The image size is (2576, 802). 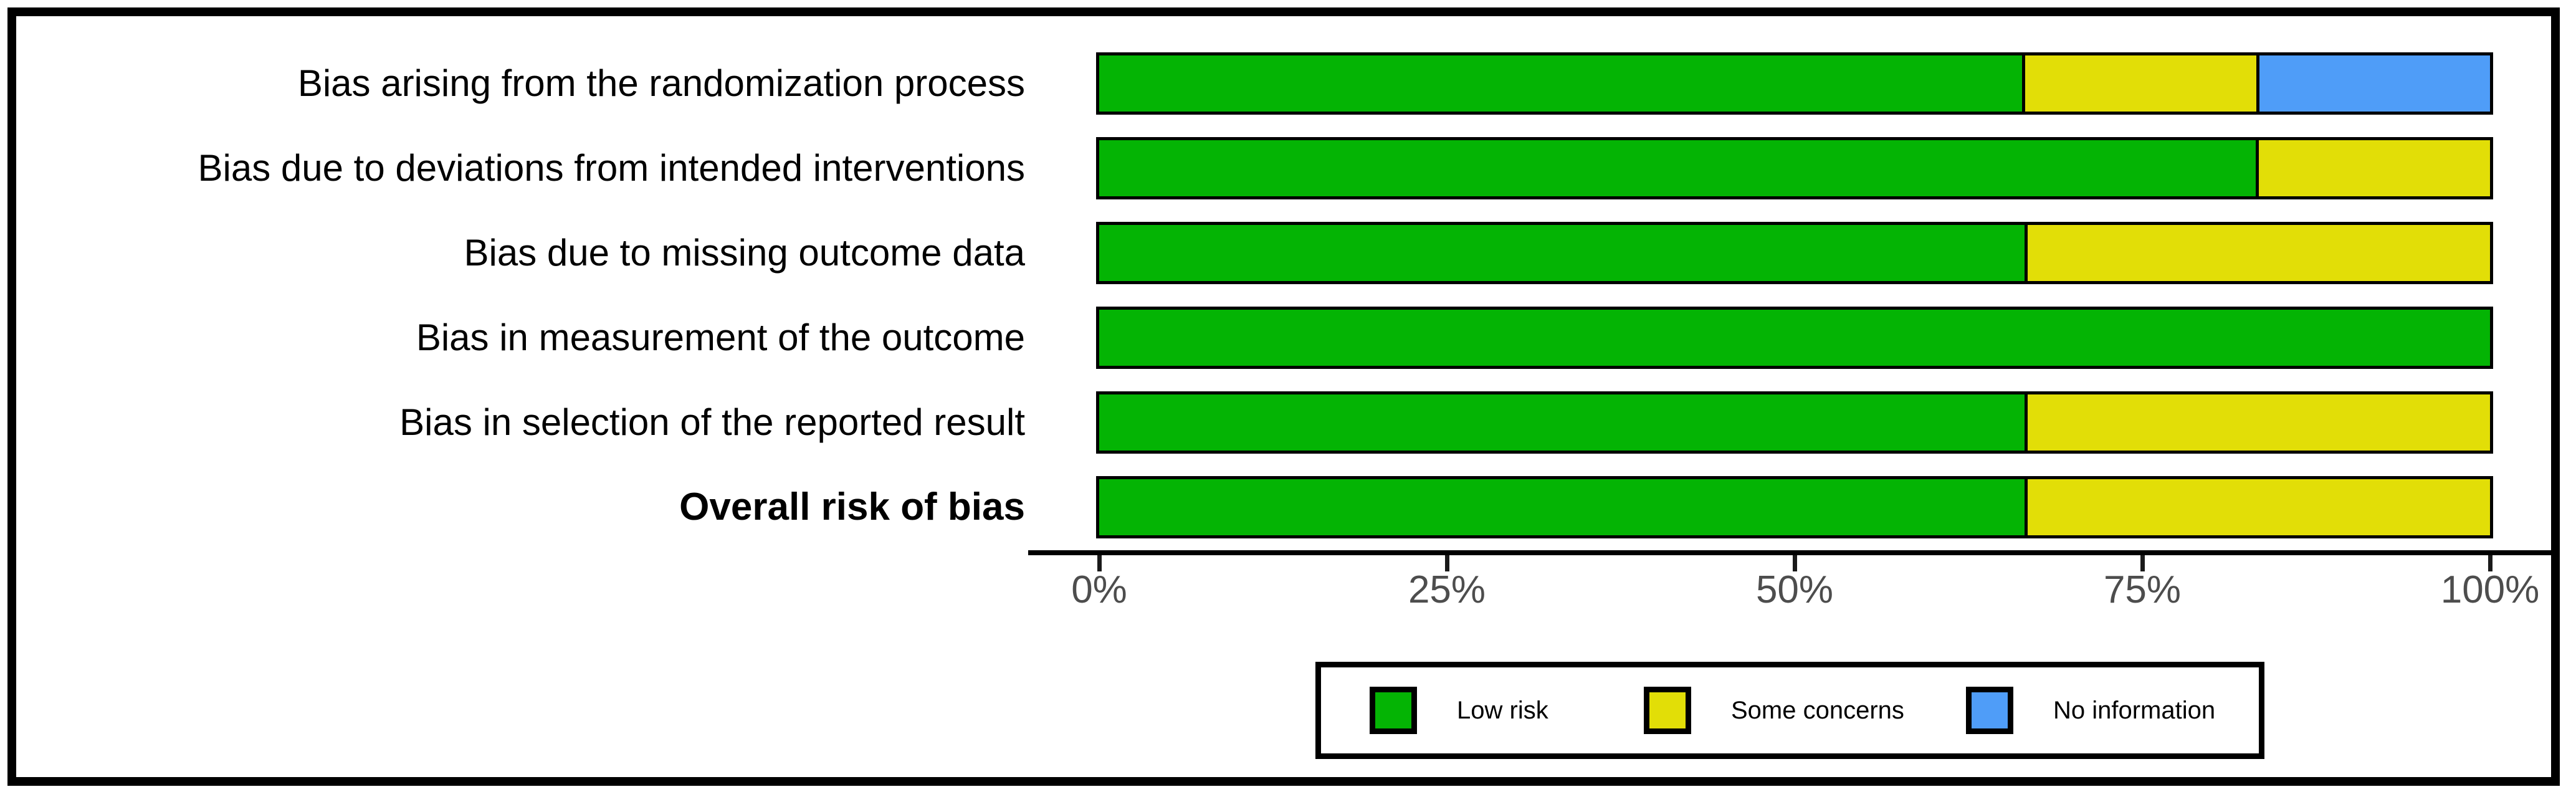 I want to click on bias-domain-label: Overall risk of bias, so click(x=852, y=506).